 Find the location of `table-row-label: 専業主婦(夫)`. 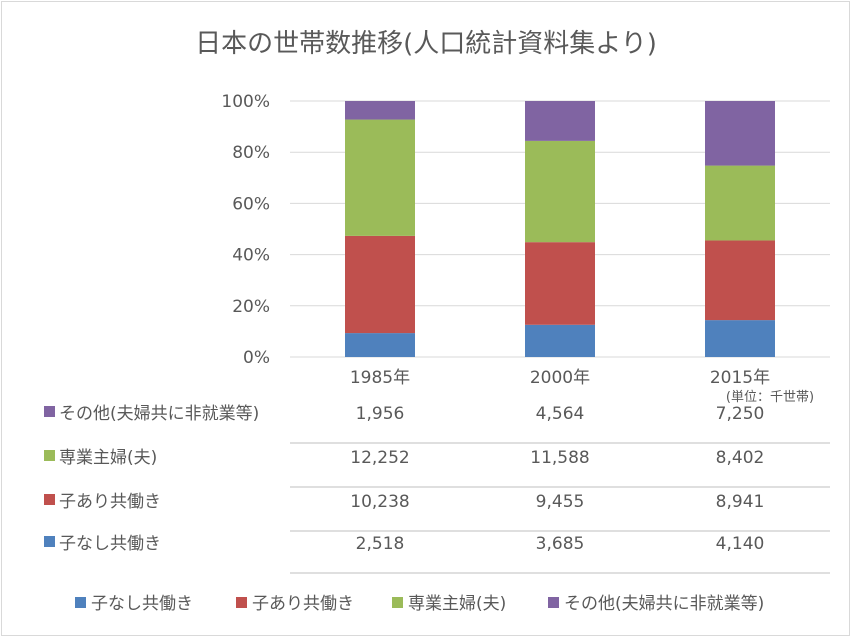

table-row-label: 専業主婦(夫) is located at coordinates (108, 458).